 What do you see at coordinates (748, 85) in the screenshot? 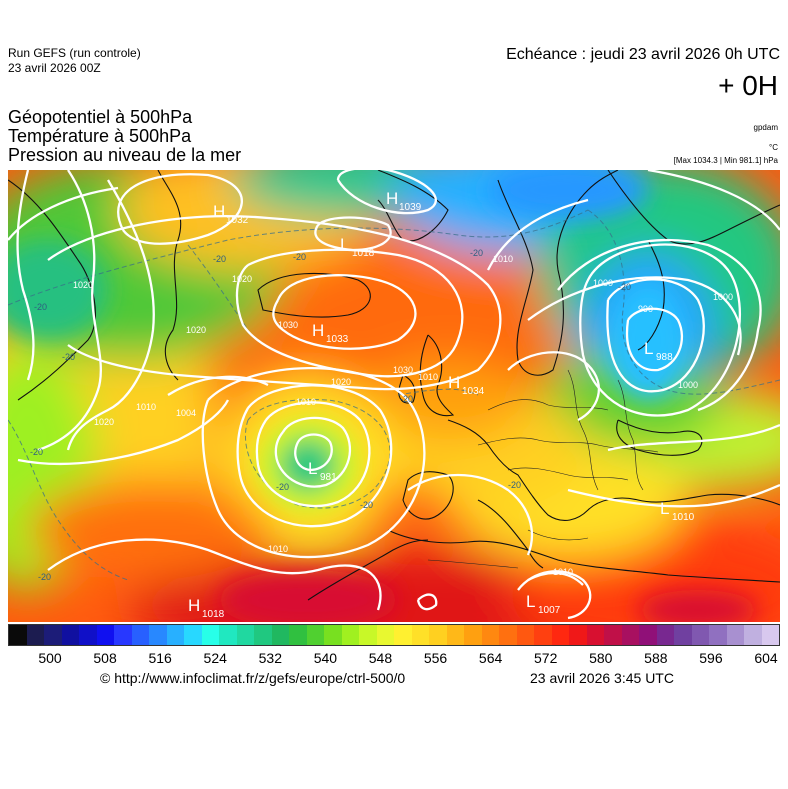
I see `lead-time: + 0H` at bounding box center [748, 85].